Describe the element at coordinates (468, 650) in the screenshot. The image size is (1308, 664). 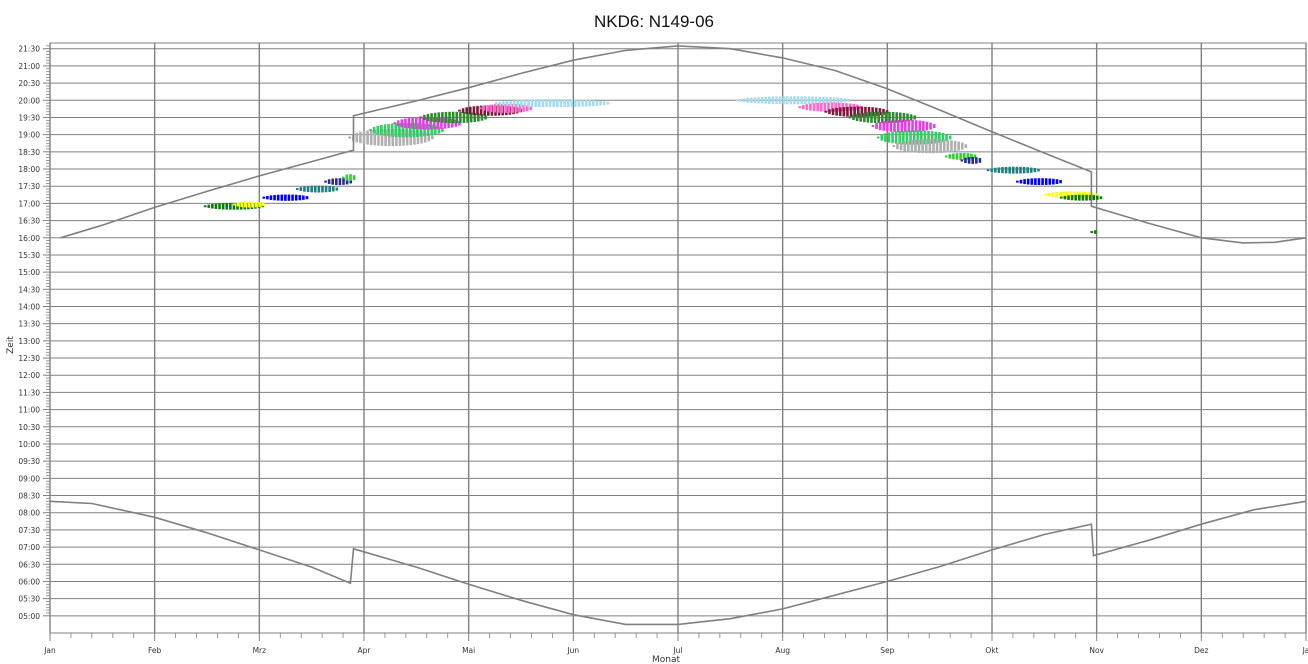
I see `x-tick-label: Mai` at that location.